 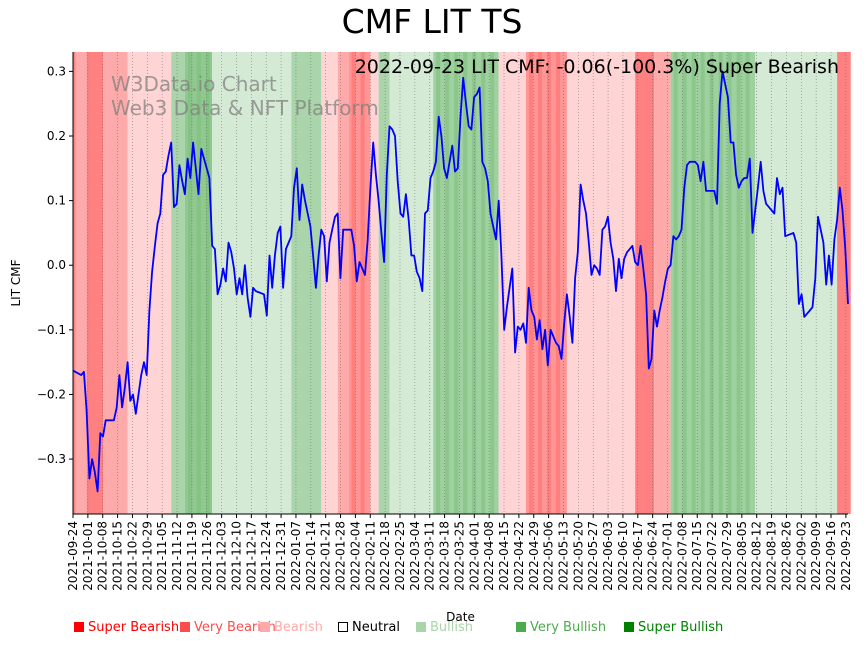 I want to click on x-tick-label: 2021-12-03, so click(x=222, y=556).